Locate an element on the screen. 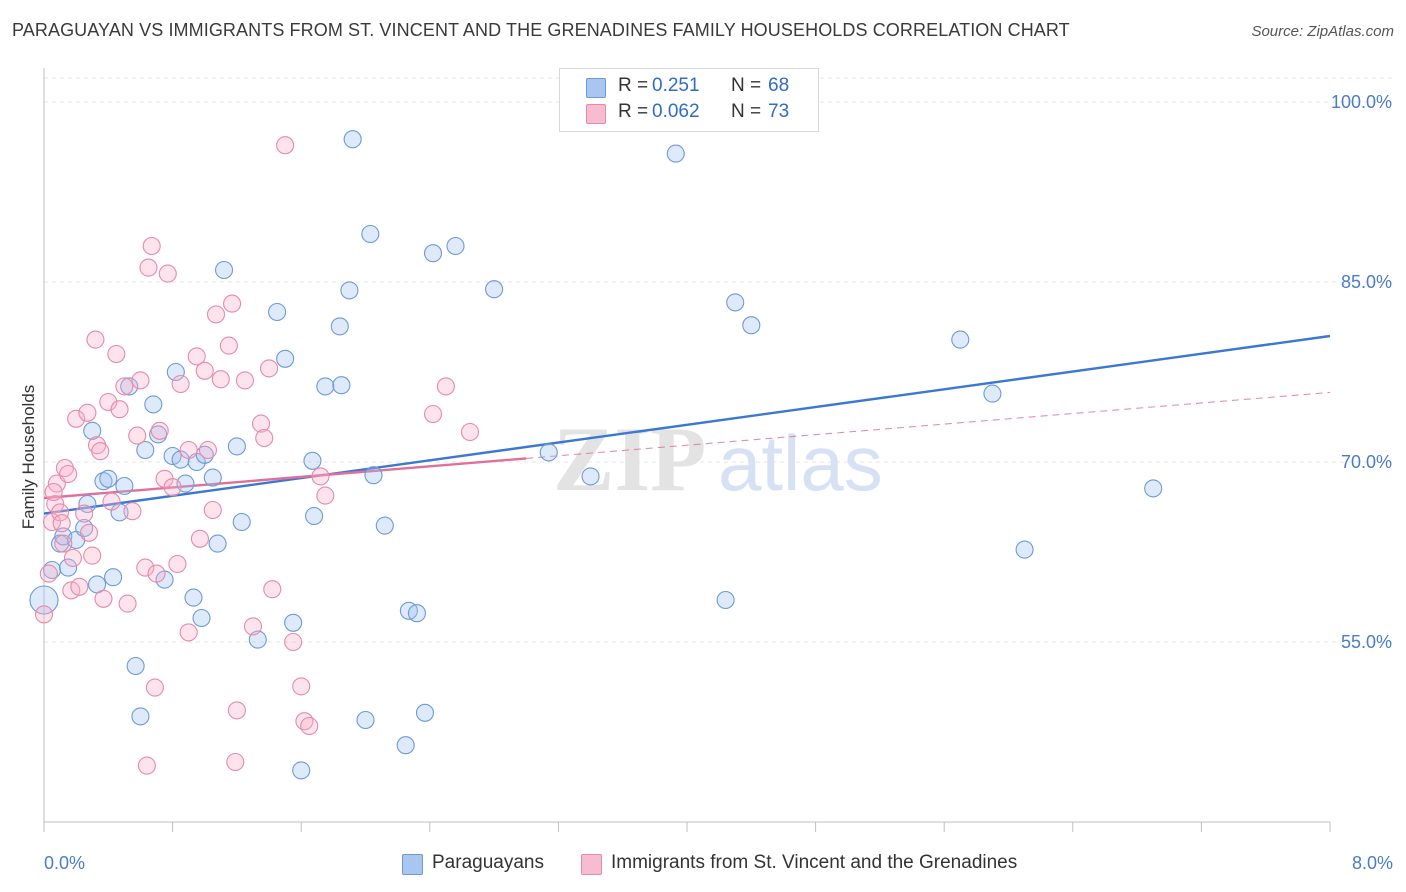 This screenshot has width=1406, height=892. stats-legend: R = 0.251 N = 68 R = 0.062 N = 73 is located at coordinates (689, 100).